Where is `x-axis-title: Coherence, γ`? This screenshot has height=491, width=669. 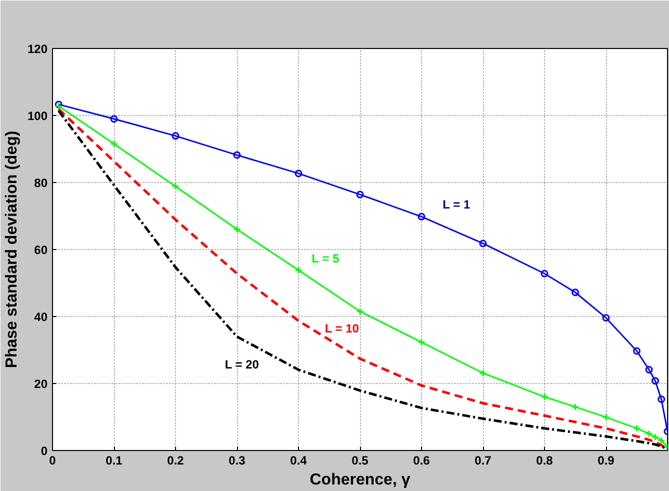
x-axis-title: Coherence, γ is located at coordinates (360, 480).